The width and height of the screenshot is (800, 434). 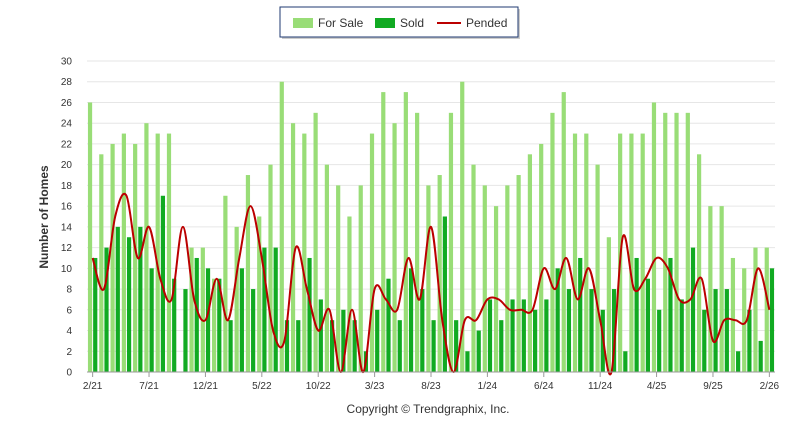 I want to click on y-tick-label: 10, so click(x=67, y=269).